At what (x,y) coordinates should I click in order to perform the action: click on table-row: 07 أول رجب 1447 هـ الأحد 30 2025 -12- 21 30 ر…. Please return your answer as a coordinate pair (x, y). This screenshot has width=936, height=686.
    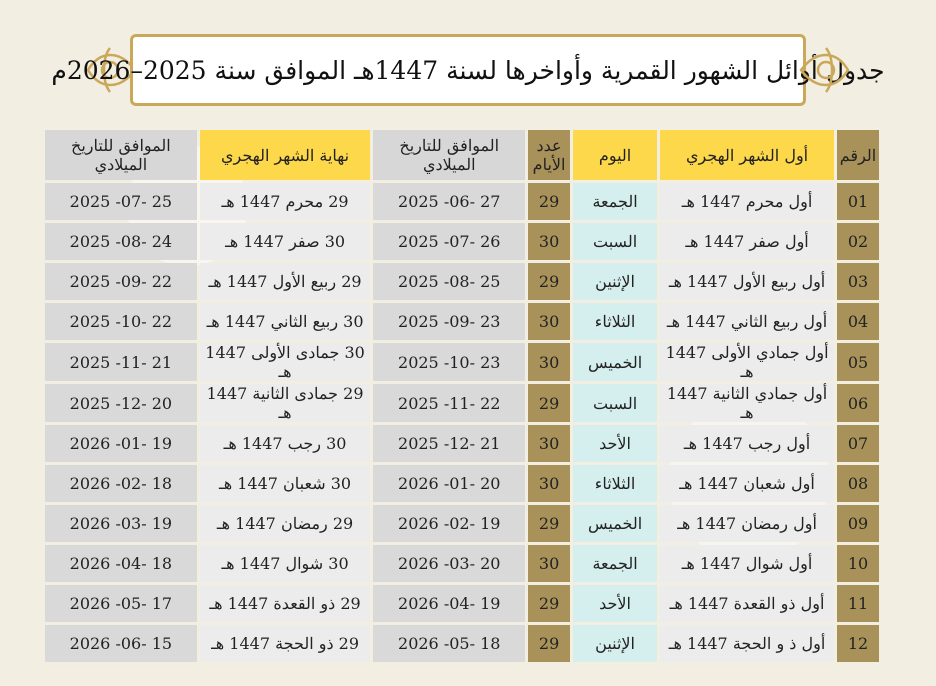
    Looking at the image, I should click on (462, 443).